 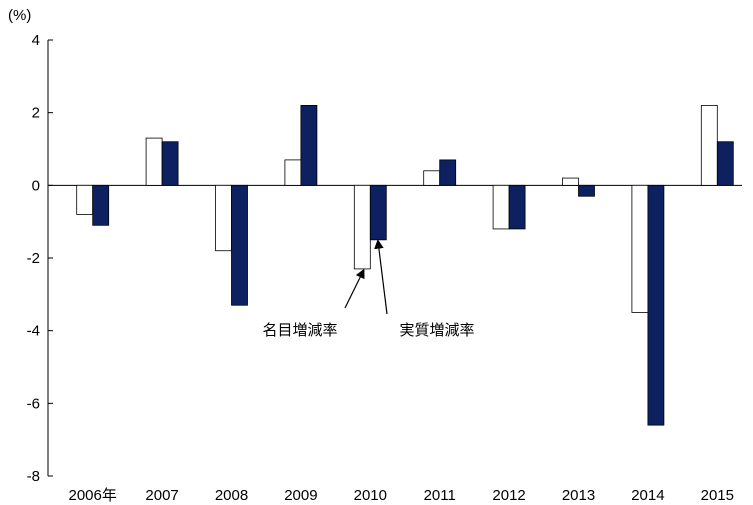 What do you see at coordinates (36, 185) in the screenshot?
I see `y-tick-label: 0` at bounding box center [36, 185].